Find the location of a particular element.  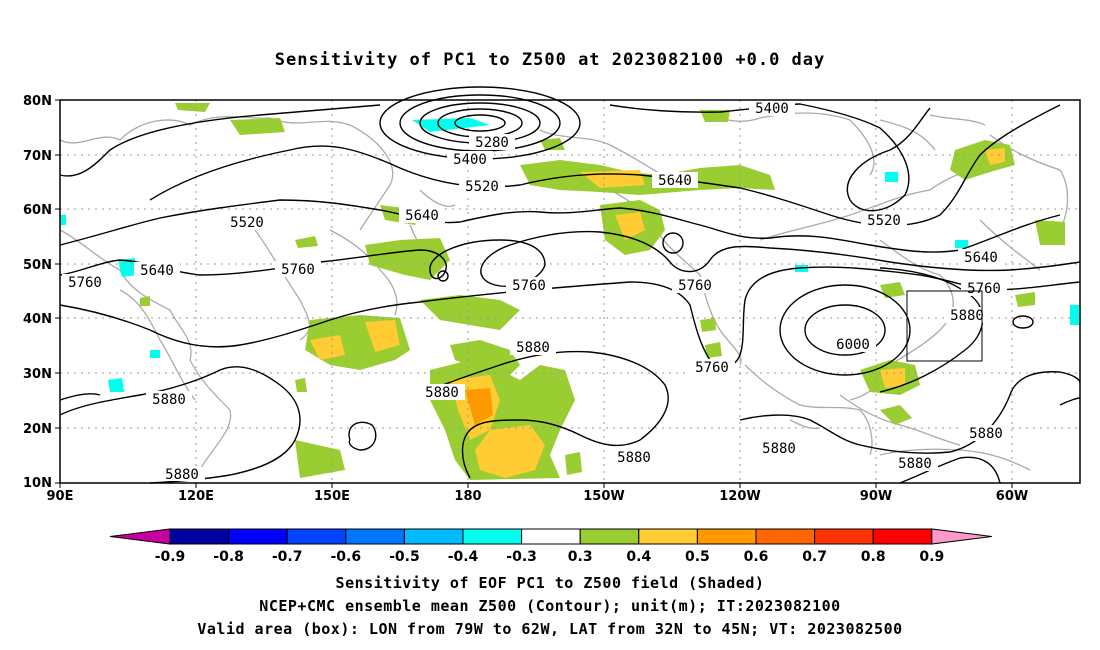

lon-label: 180 is located at coordinates (467, 496).